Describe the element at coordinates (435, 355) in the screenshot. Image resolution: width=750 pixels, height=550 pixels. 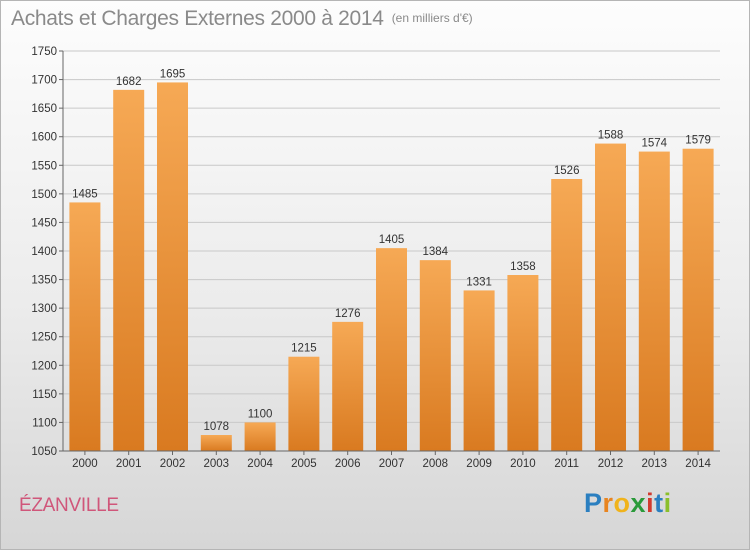
I see `bar-2008` at that location.